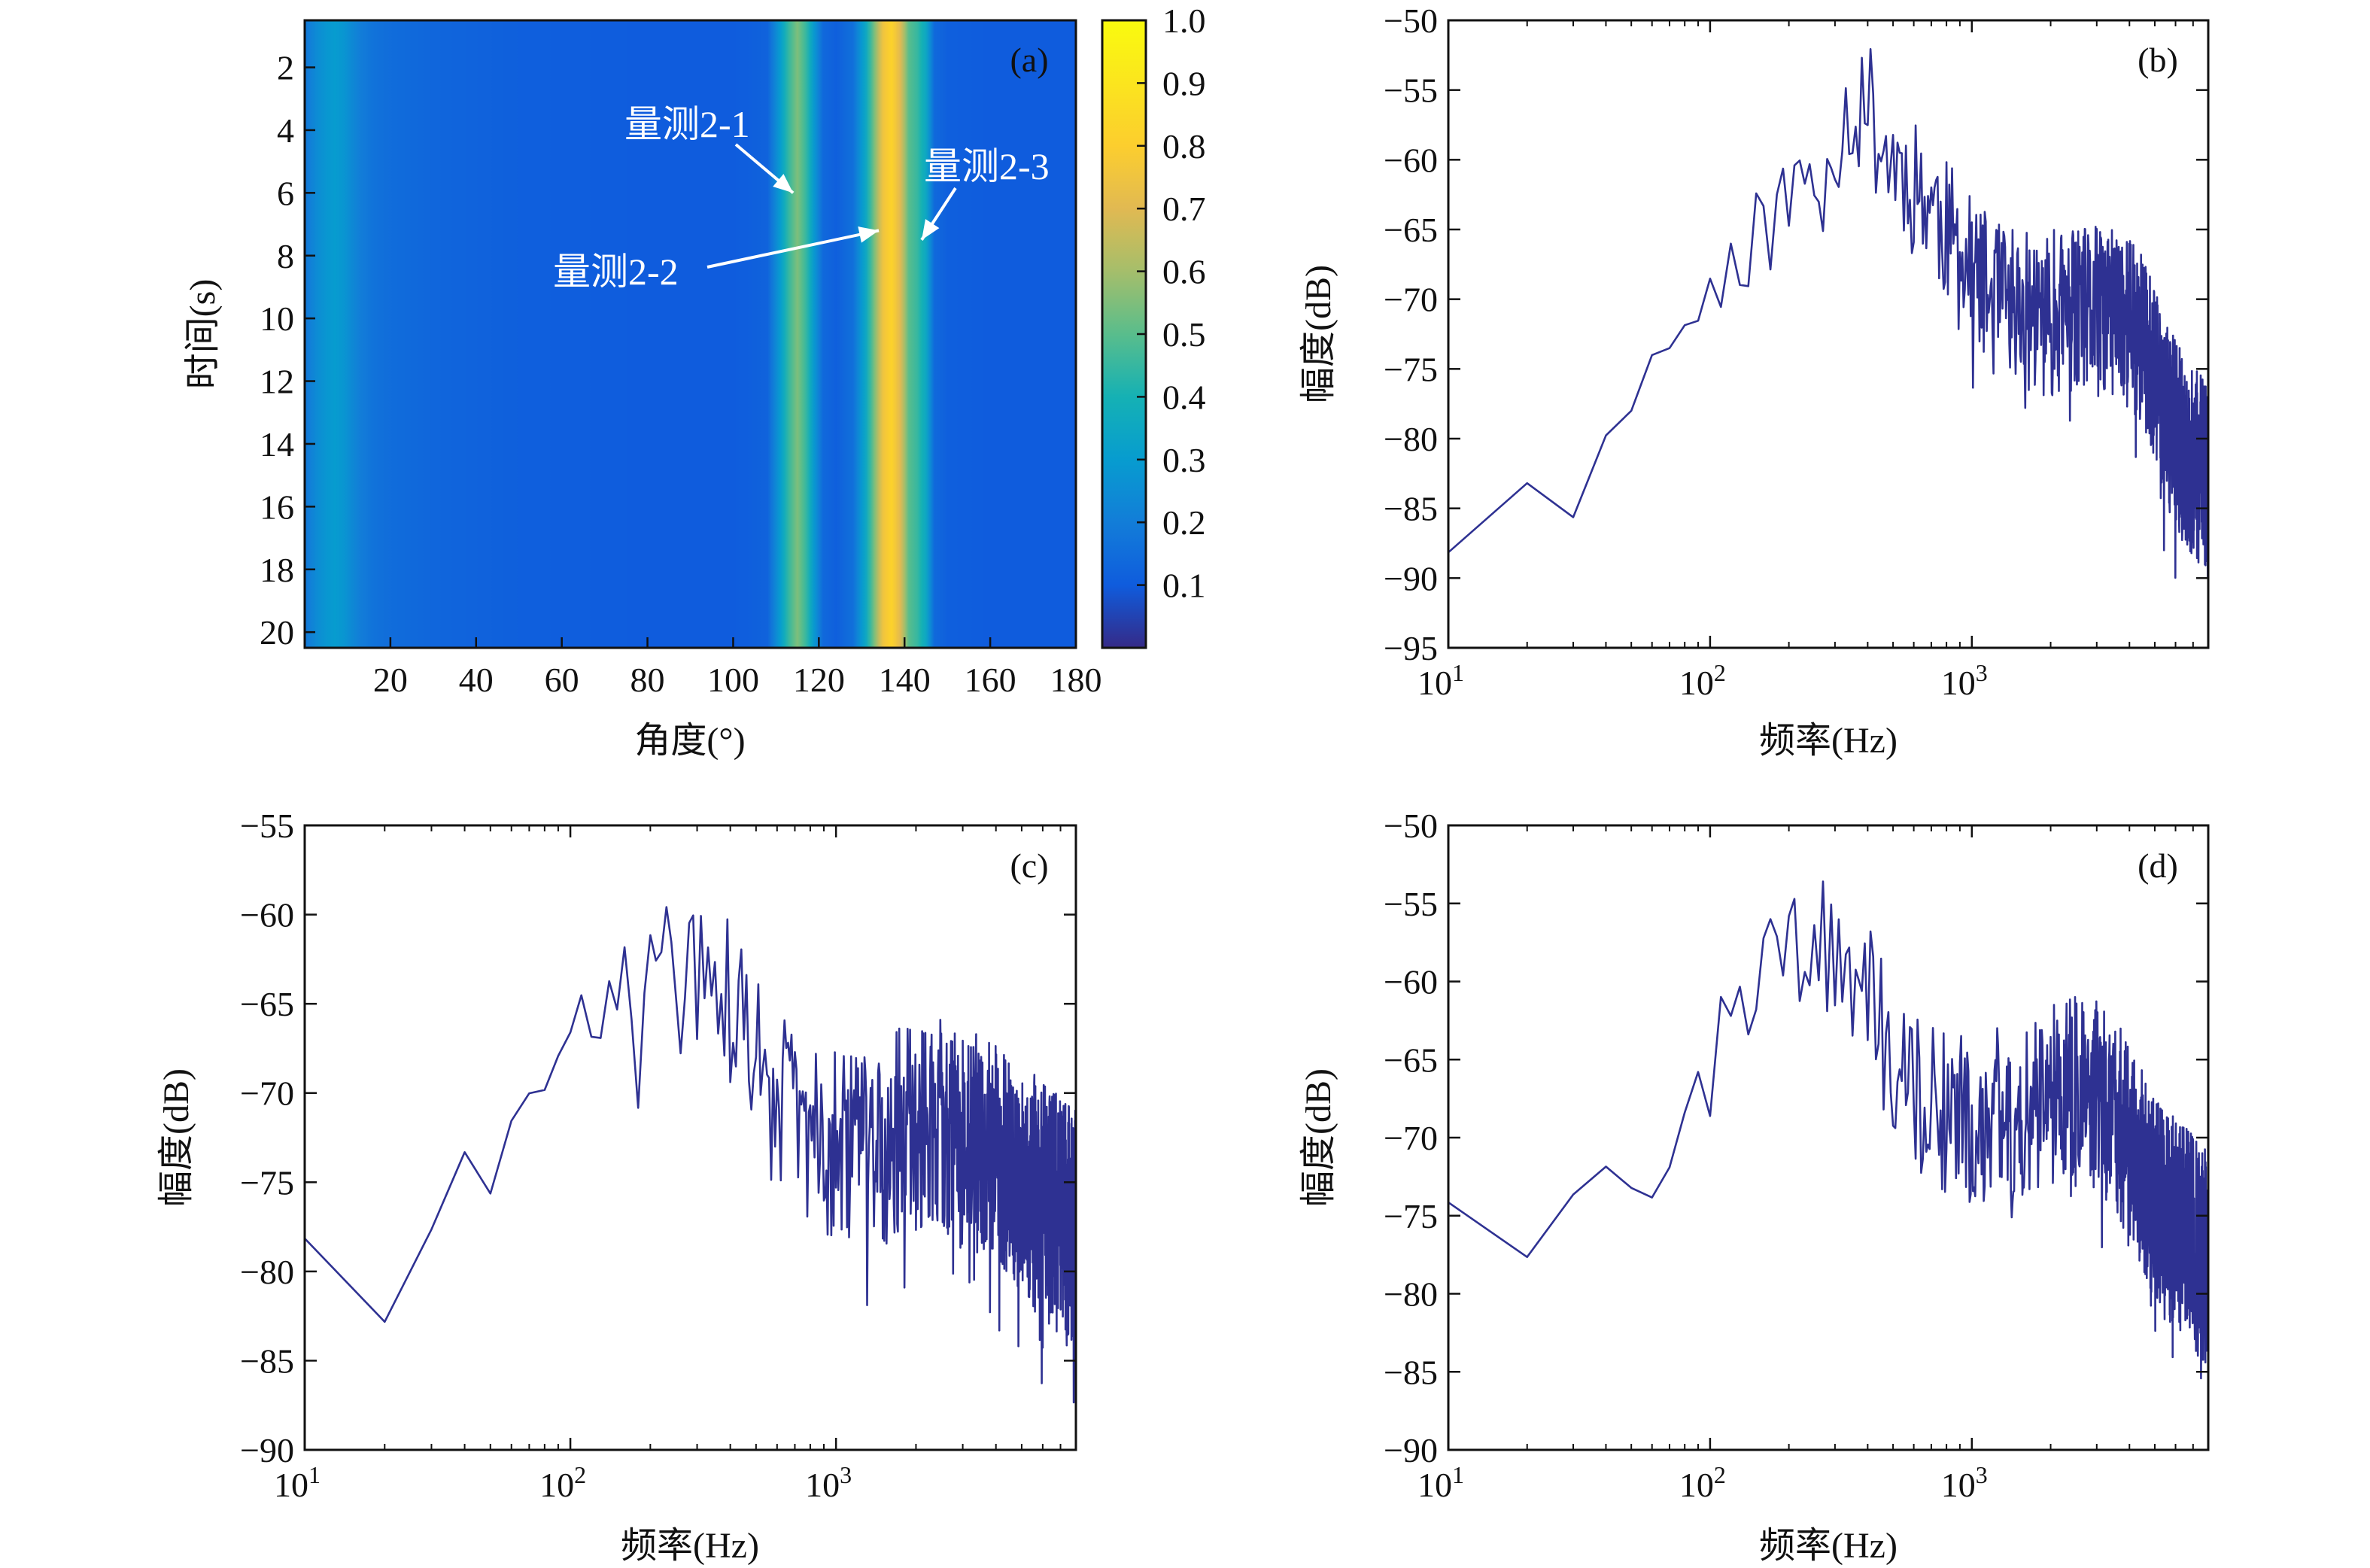 The image size is (2370, 1568). Describe the element at coordinates (476, 680) in the screenshot. I see `heatmap-x-tick-label: 40` at that location.